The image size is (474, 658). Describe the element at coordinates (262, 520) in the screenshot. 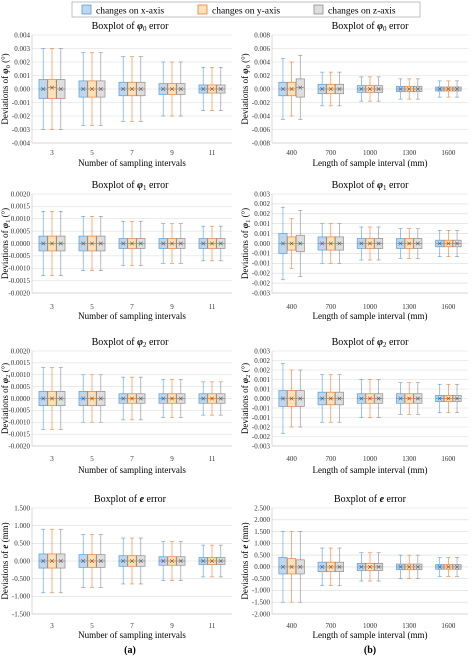

I see `y-tick-label: 2.000` at that location.